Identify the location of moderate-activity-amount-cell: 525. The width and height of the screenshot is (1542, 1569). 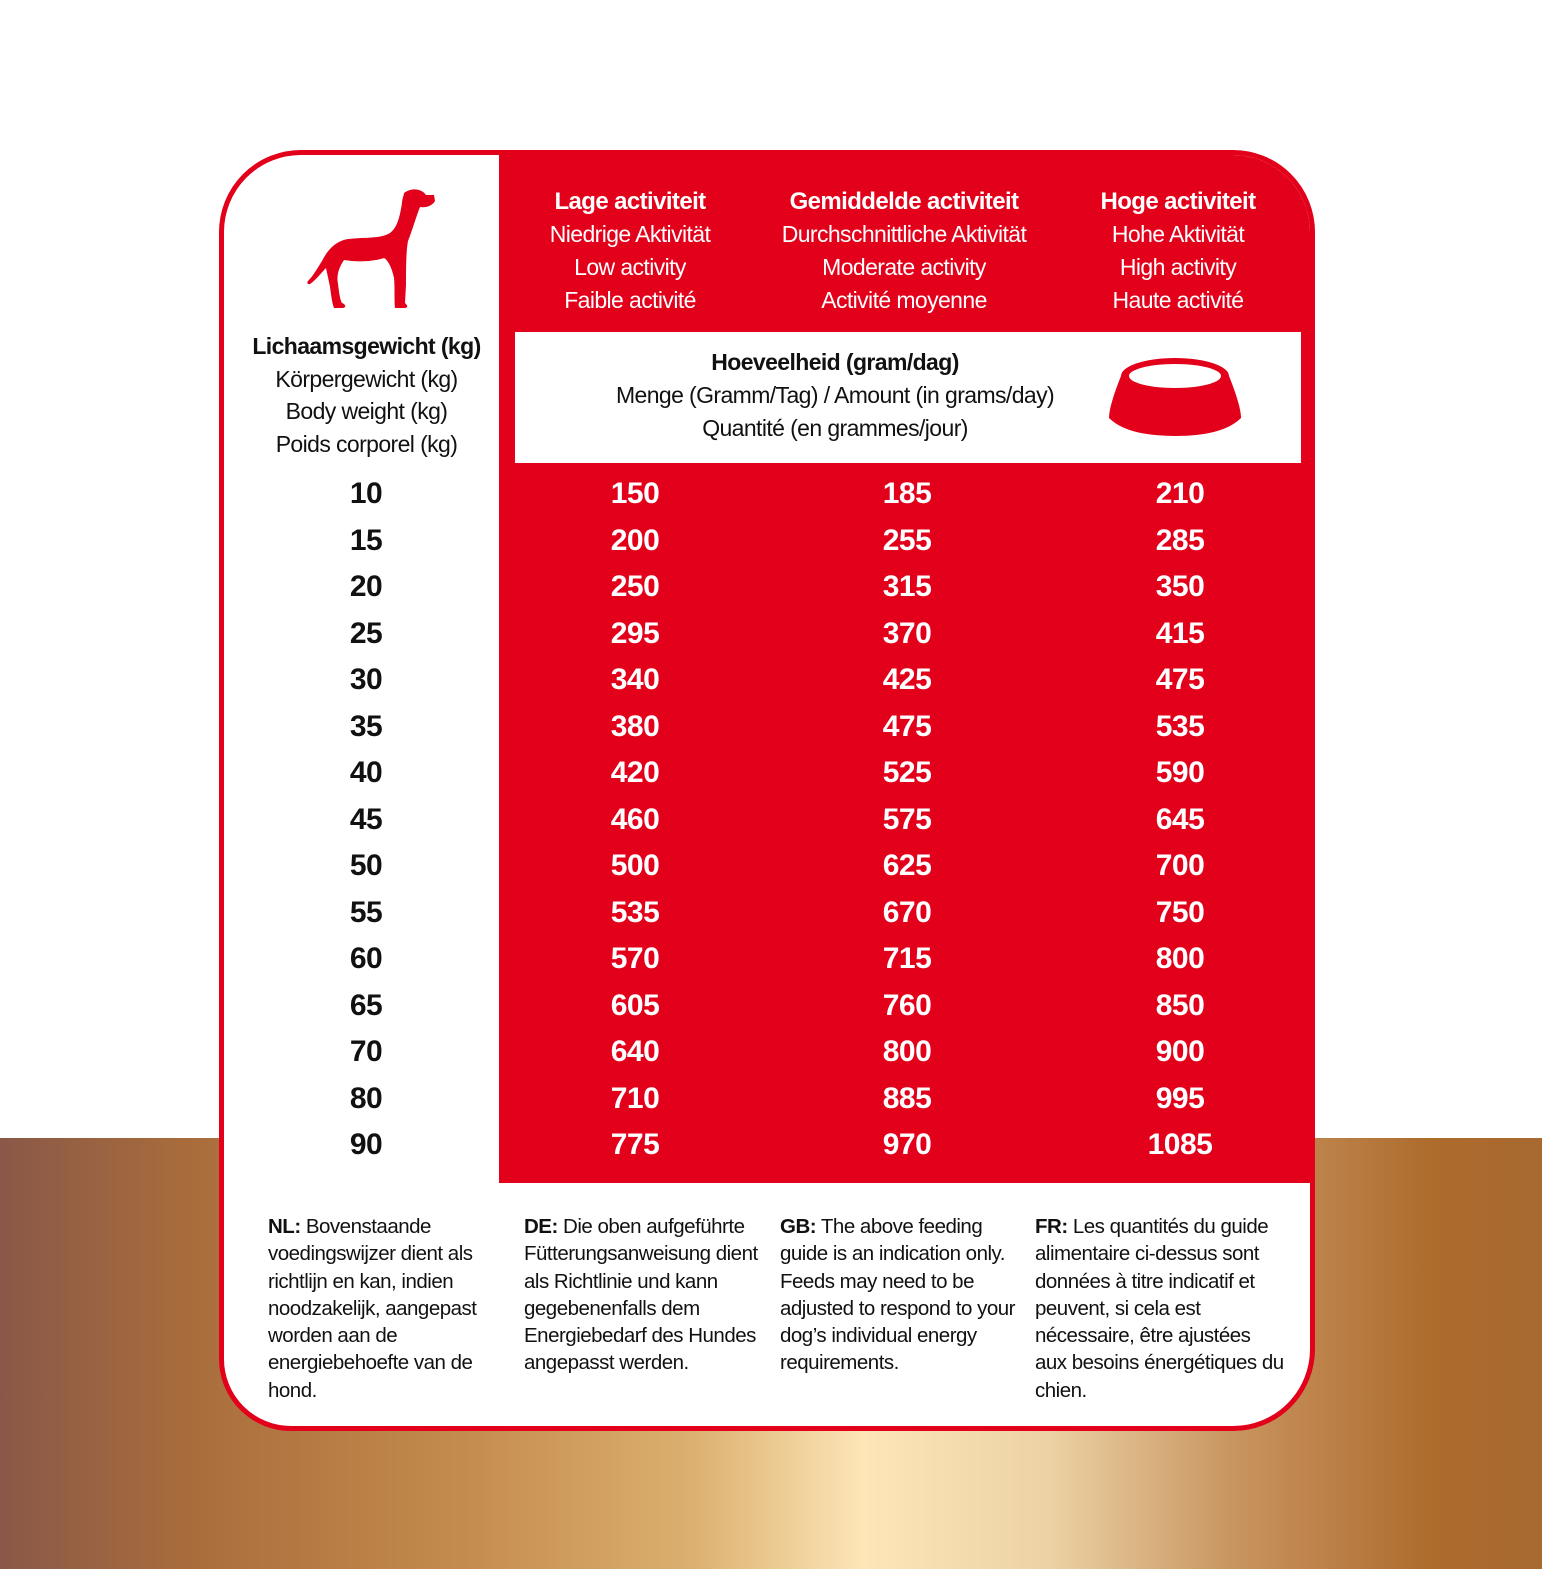
(907, 772).